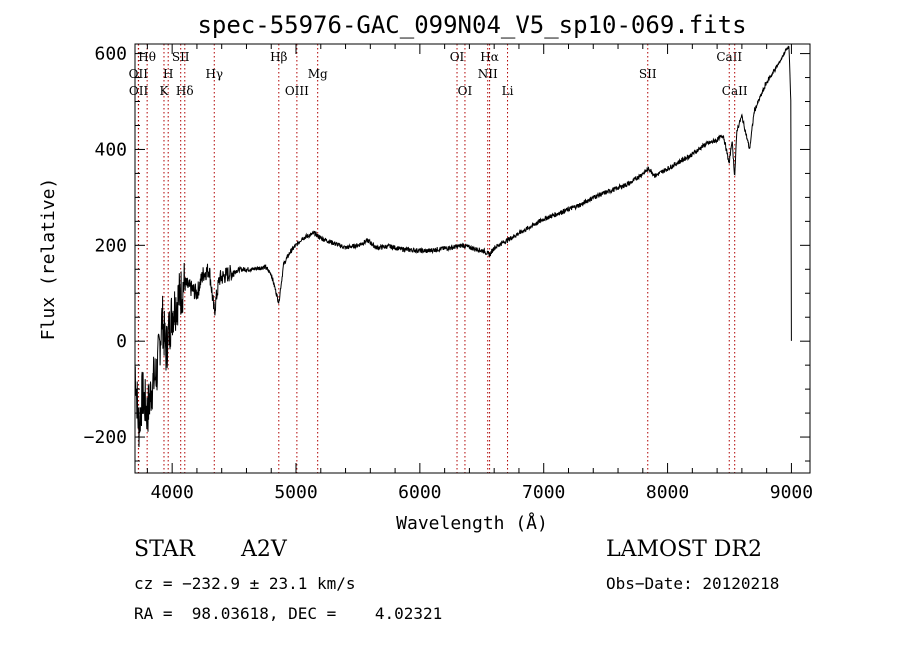 Image resolution: width=900 pixels, height=649 pixels. I want to click on line-label-3: SII, so click(181, 57).